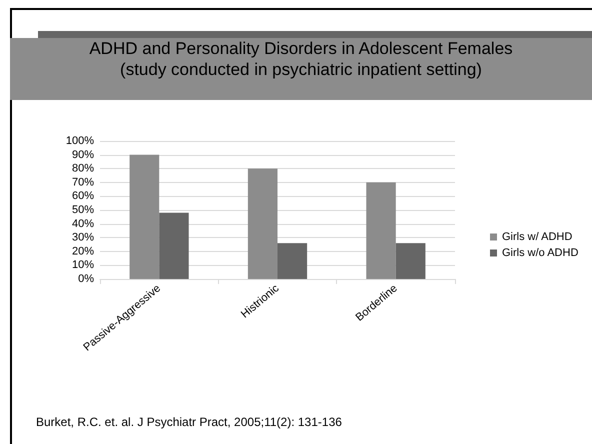  What do you see at coordinates (83, 154) in the screenshot?
I see `y-tick-label: 90%` at bounding box center [83, 154].